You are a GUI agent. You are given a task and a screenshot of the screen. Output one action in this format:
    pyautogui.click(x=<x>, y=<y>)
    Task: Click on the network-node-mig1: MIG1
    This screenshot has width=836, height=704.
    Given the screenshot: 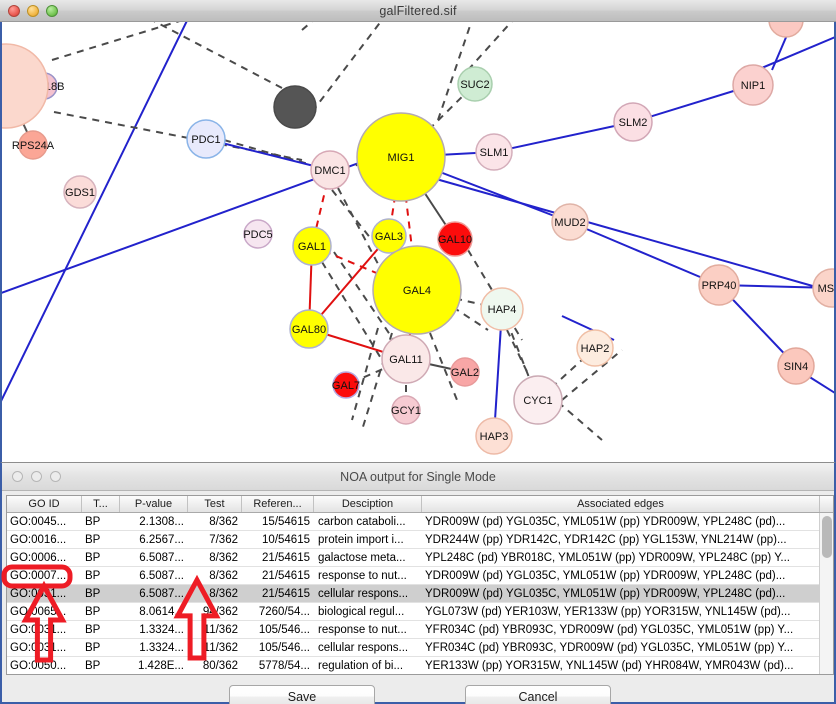 What is the action you would take?
    pyautogui.click(x=401, y=157)
    